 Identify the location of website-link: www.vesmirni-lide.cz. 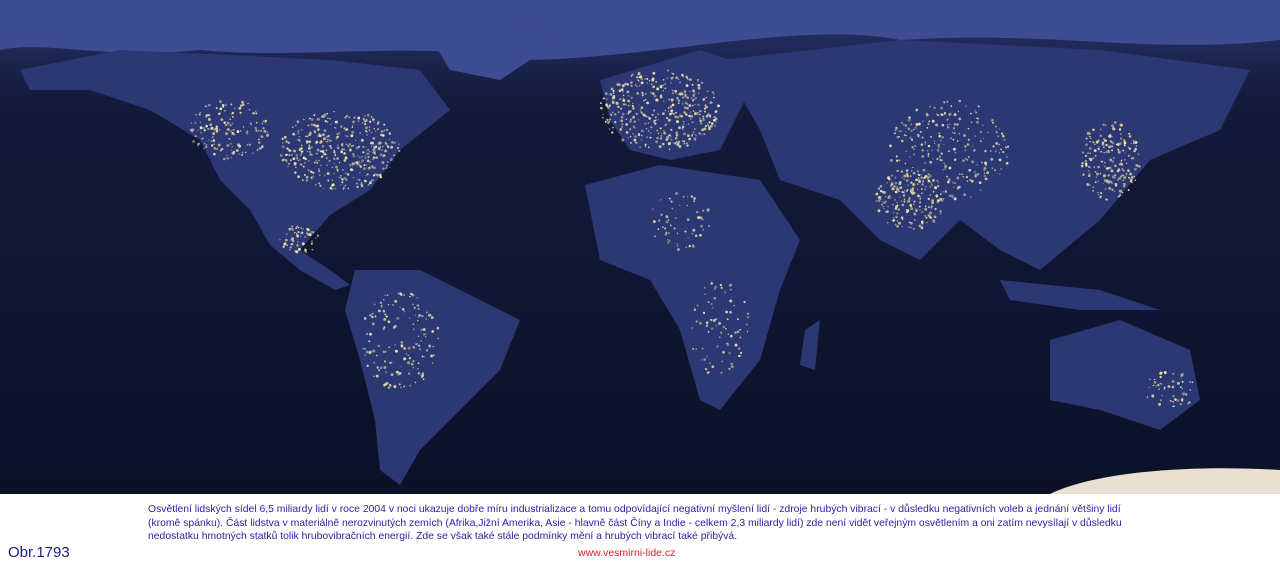
(627, 553).